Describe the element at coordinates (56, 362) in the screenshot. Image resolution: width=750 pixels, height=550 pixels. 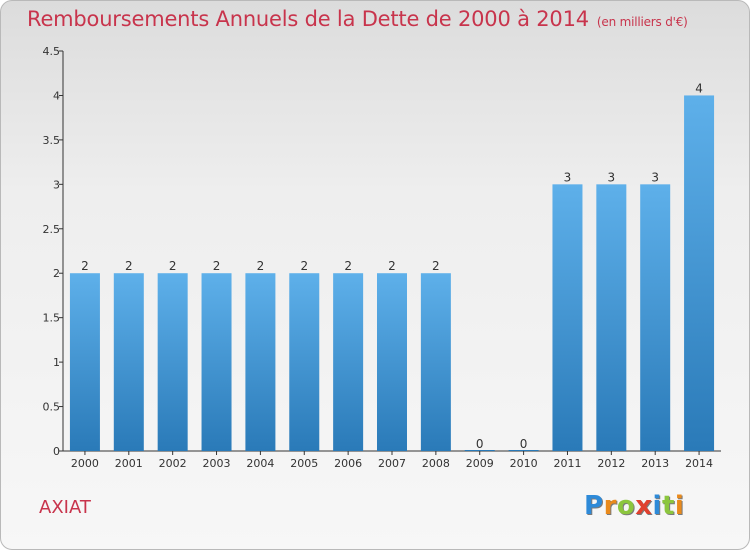
I see `y-tick-label: 1` at that location.